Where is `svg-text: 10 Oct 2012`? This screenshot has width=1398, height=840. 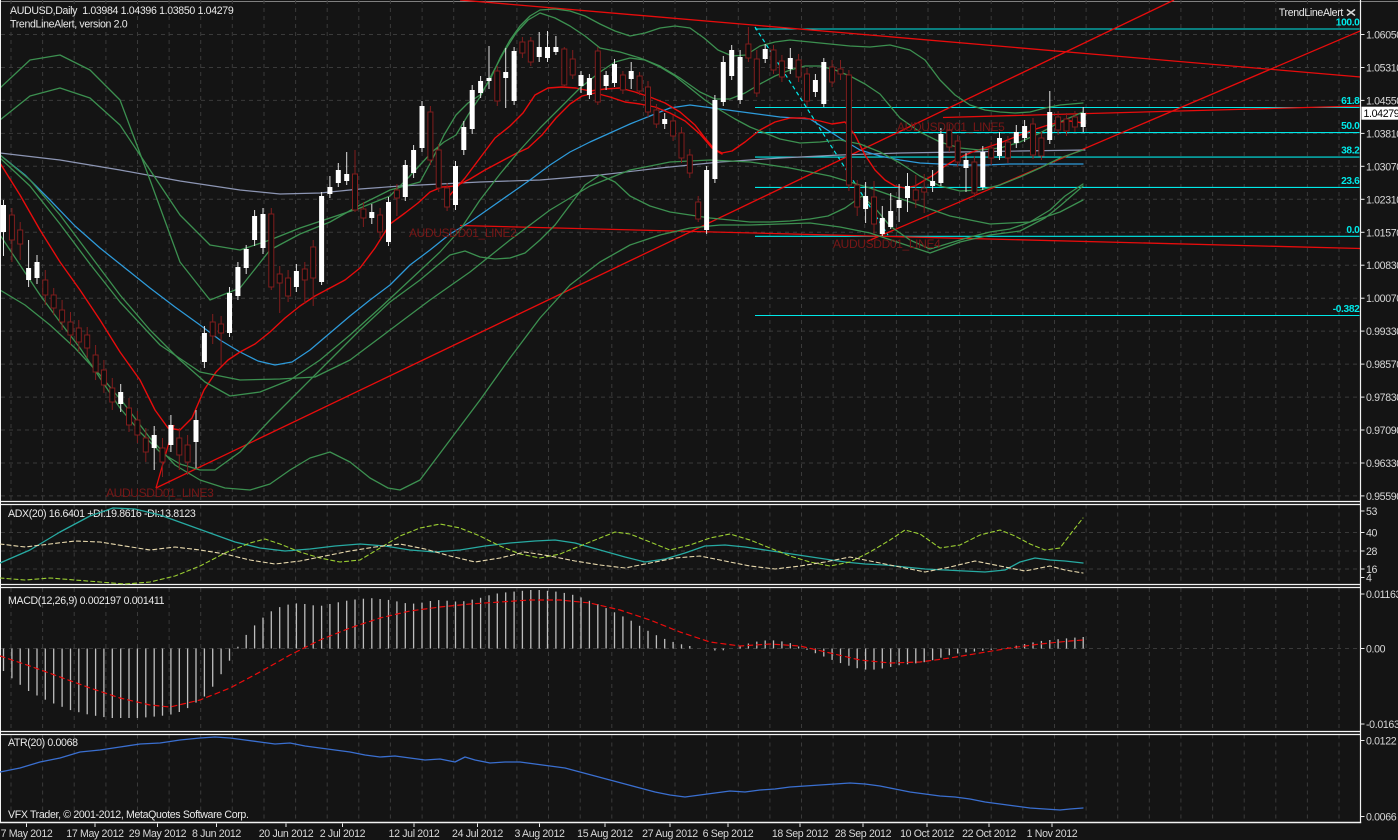 svg-text: 10 Oct 2012 is located at coordinates (927, 834).